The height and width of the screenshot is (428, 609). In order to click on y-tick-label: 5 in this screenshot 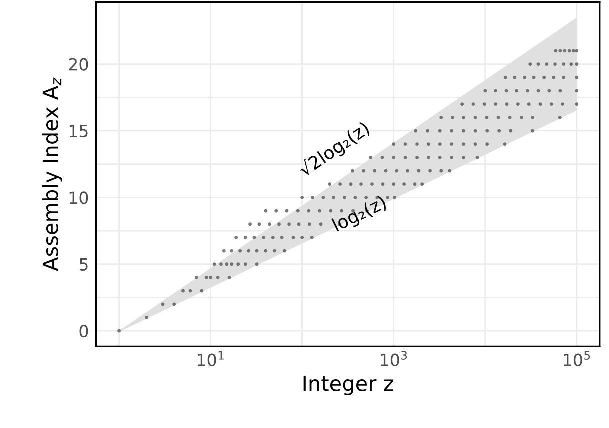, I will do `click(84, 264)`.